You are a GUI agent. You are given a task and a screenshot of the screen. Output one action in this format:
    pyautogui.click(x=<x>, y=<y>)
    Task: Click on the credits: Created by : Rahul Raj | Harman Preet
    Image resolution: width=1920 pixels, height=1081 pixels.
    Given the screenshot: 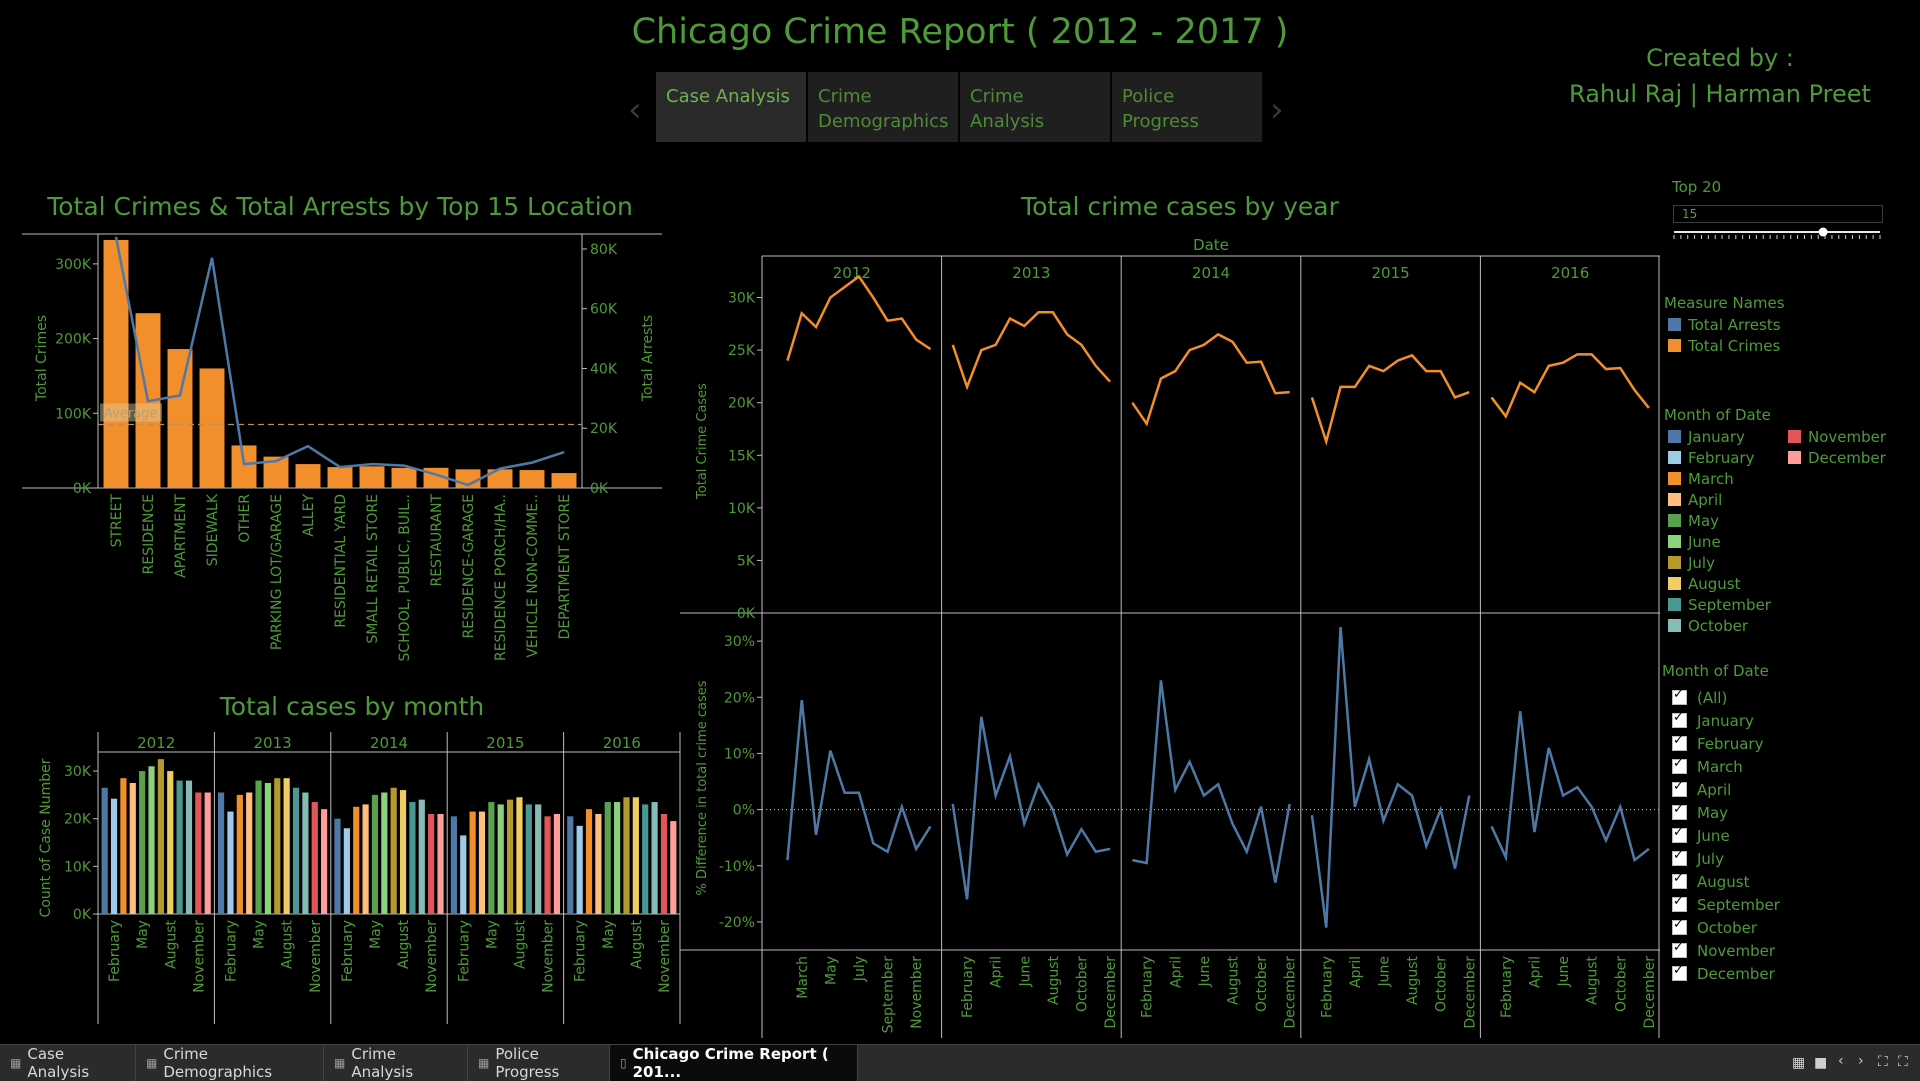 What is the action you would take?
    pyautogui.click(x=1720, y=76)
    